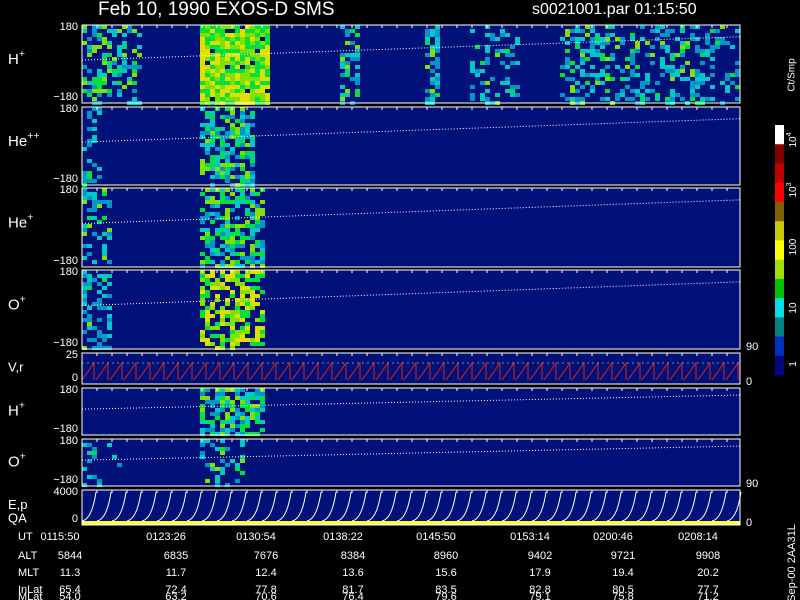  I want to click on table-cell: 0138:22, so click(343, 537).